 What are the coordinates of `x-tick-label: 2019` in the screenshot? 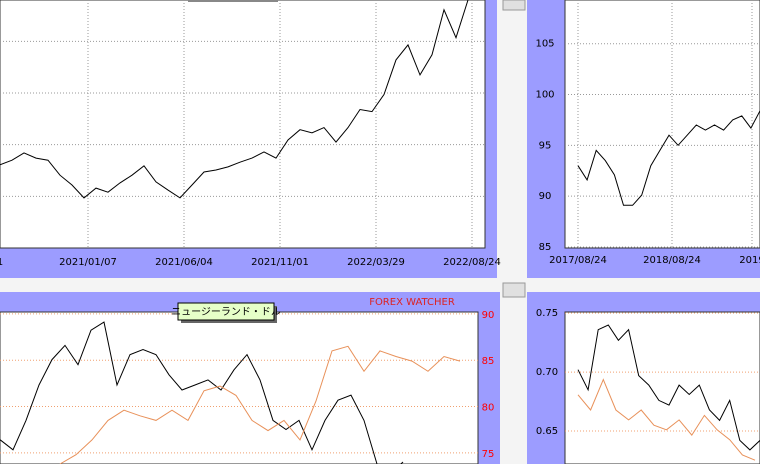 It's located at (749, 260).